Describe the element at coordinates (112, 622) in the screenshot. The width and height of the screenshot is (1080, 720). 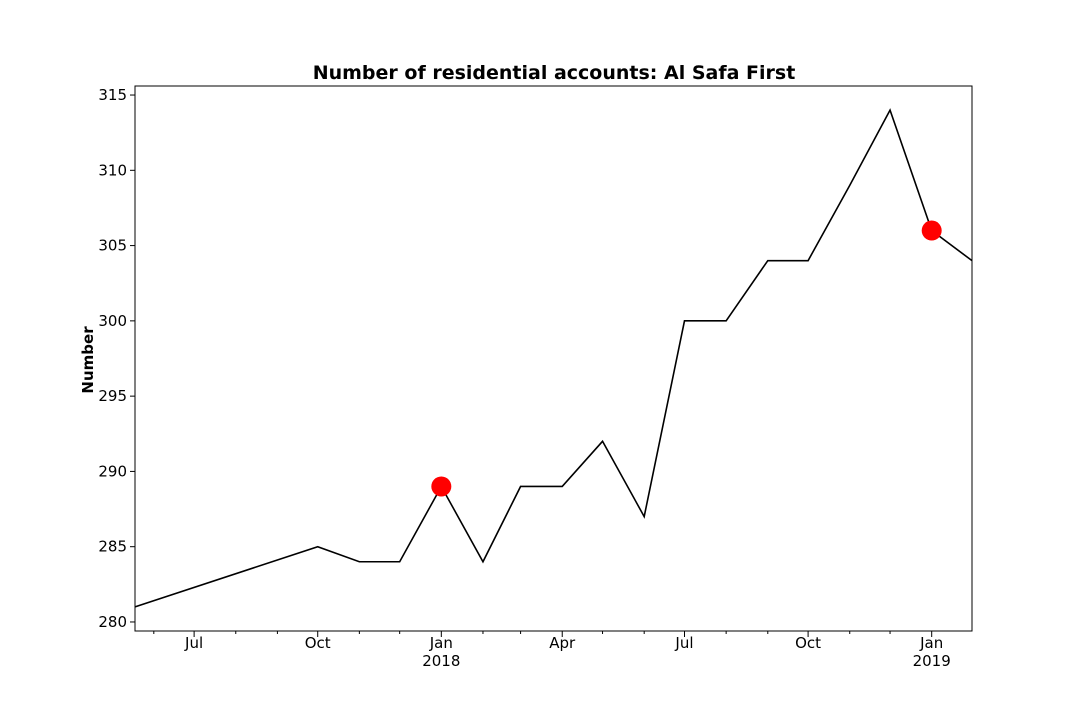
I see `y-tick-label: 280` at that location.